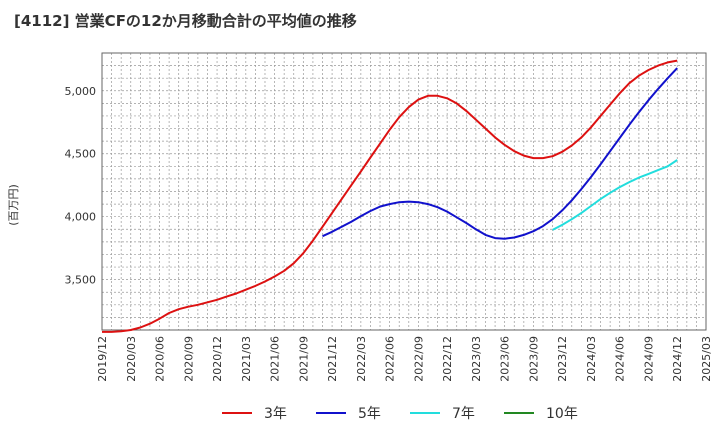  Describe the element at coordinates (447, 359) in the screenshot. I see `x-tick-label: 2022/12` at that location.